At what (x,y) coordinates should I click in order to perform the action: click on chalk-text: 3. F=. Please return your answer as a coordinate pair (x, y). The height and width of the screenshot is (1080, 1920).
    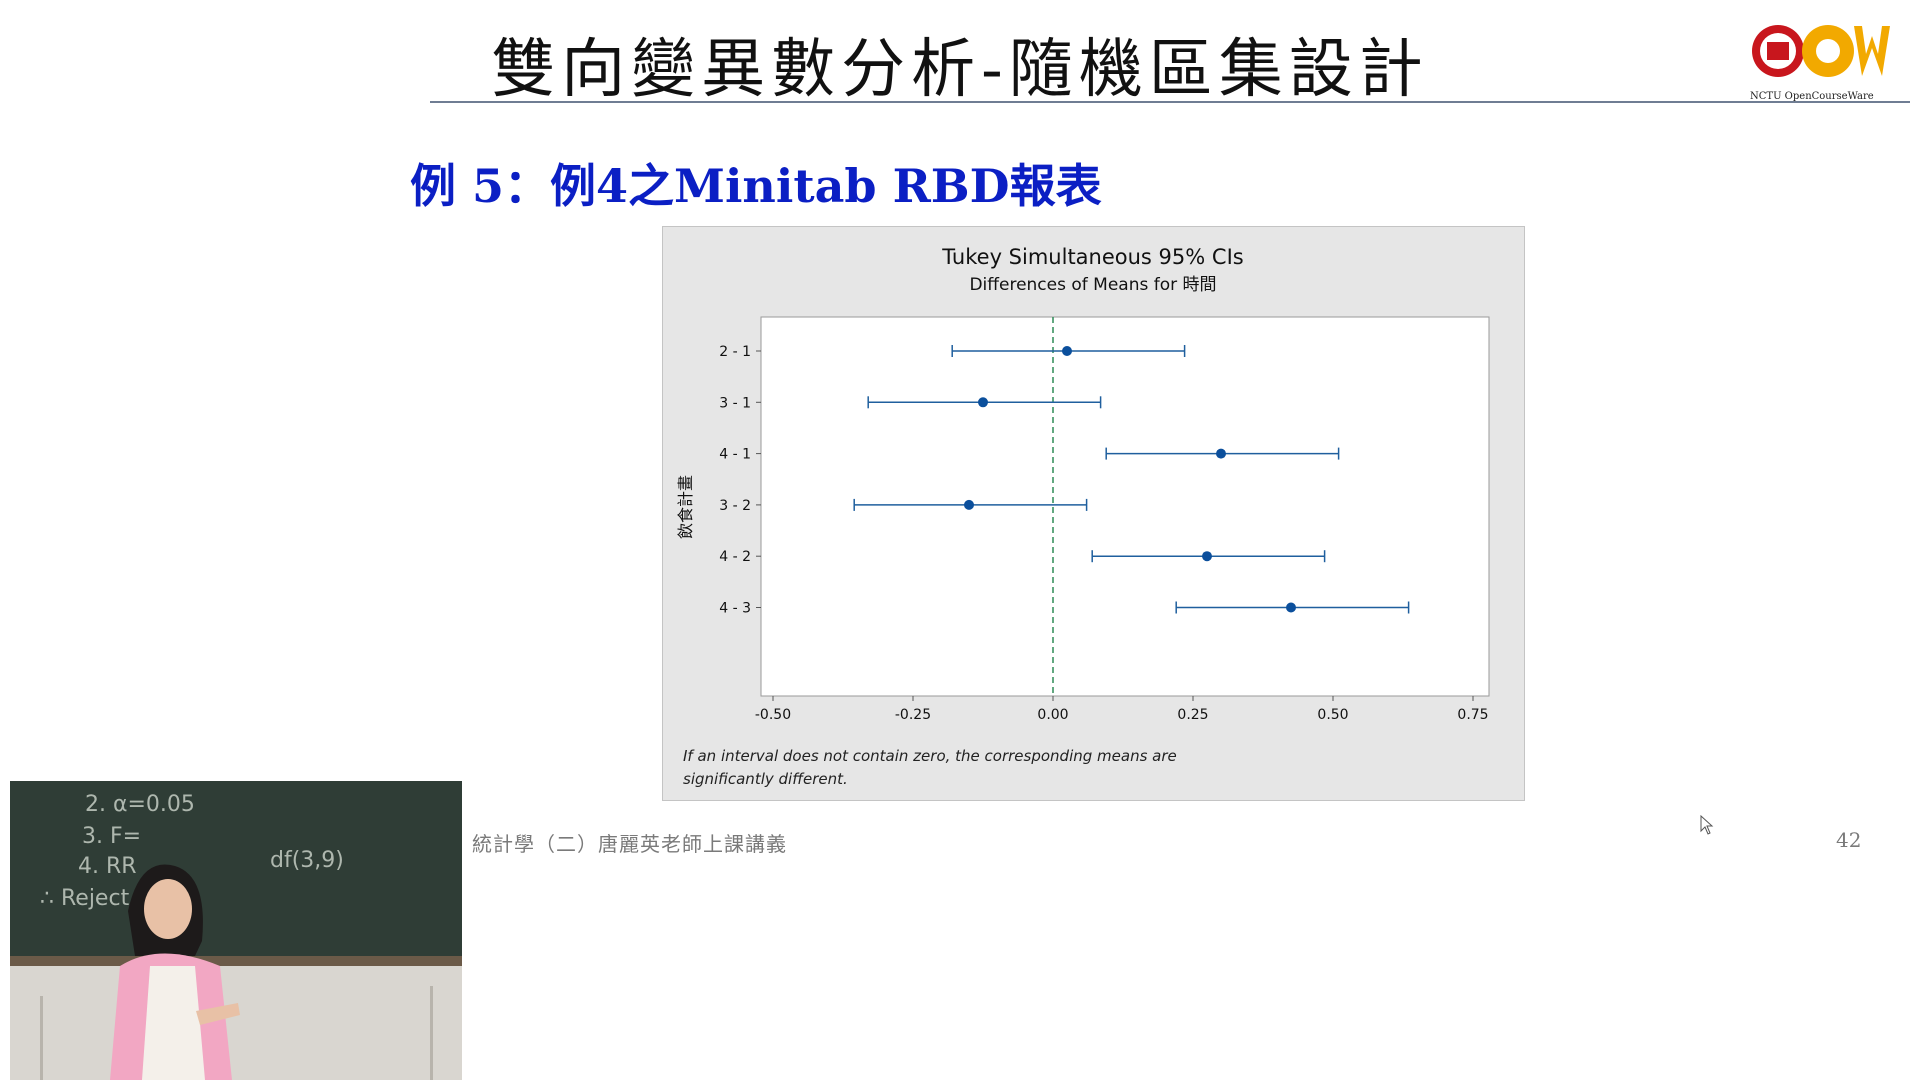
    Looking at the image, I should click on (111, 836).